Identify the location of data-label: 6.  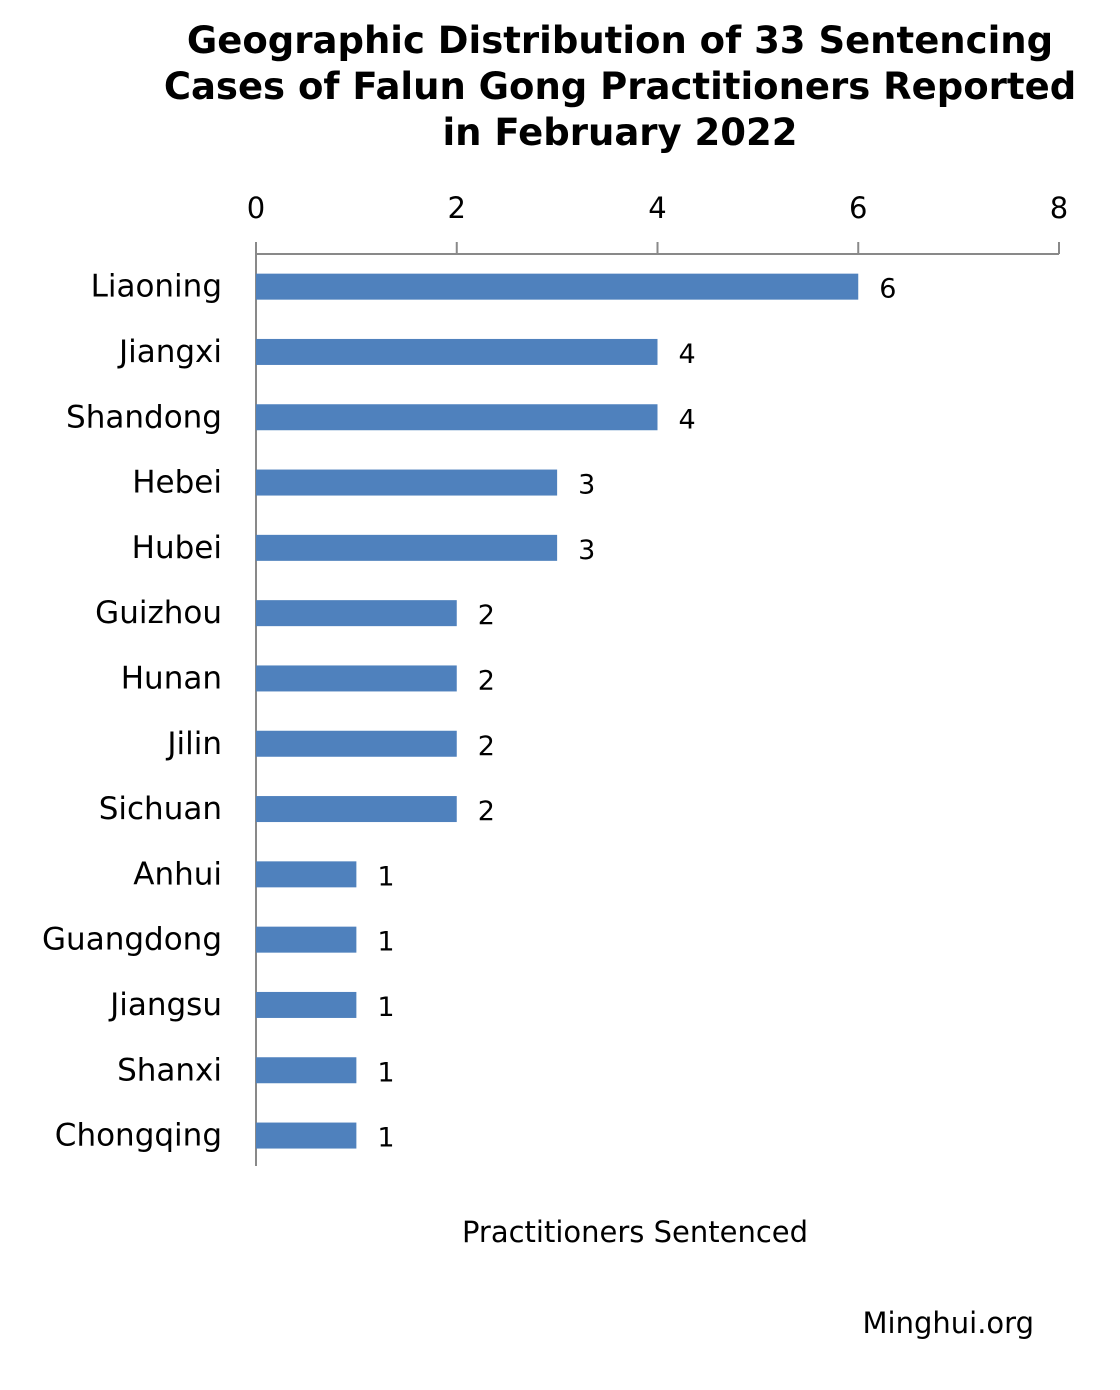
(887, 289).